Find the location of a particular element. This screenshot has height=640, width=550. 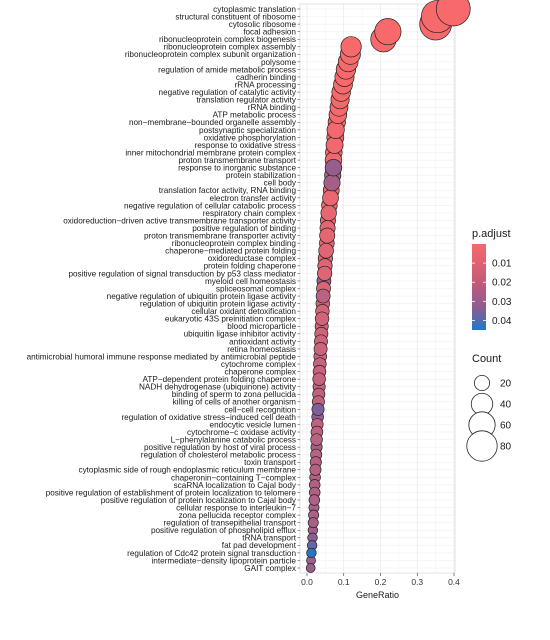

term-label: ATP metabolic process is located at coordinates (254, 115).